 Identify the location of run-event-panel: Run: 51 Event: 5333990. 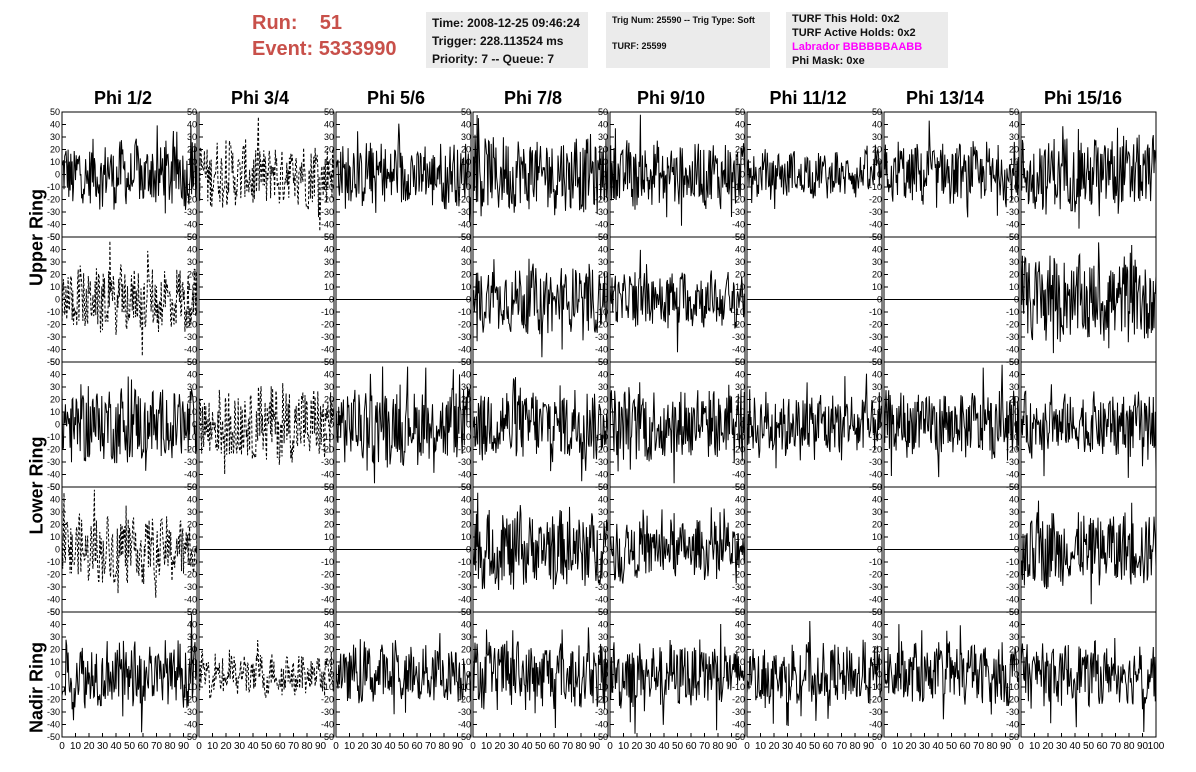
(324, 36).